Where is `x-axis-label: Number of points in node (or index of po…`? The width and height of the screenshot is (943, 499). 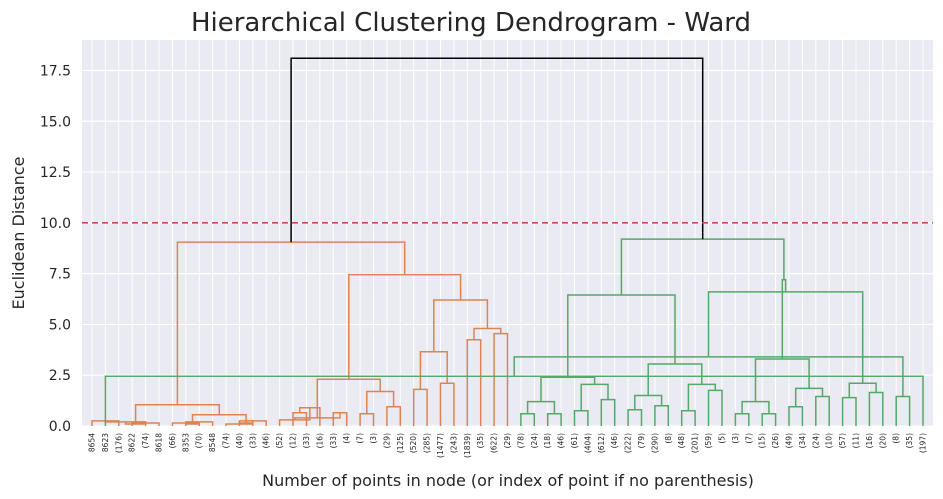 x-axis-label: Number of points in node (or index of po… is located at coordinates (508, 480).